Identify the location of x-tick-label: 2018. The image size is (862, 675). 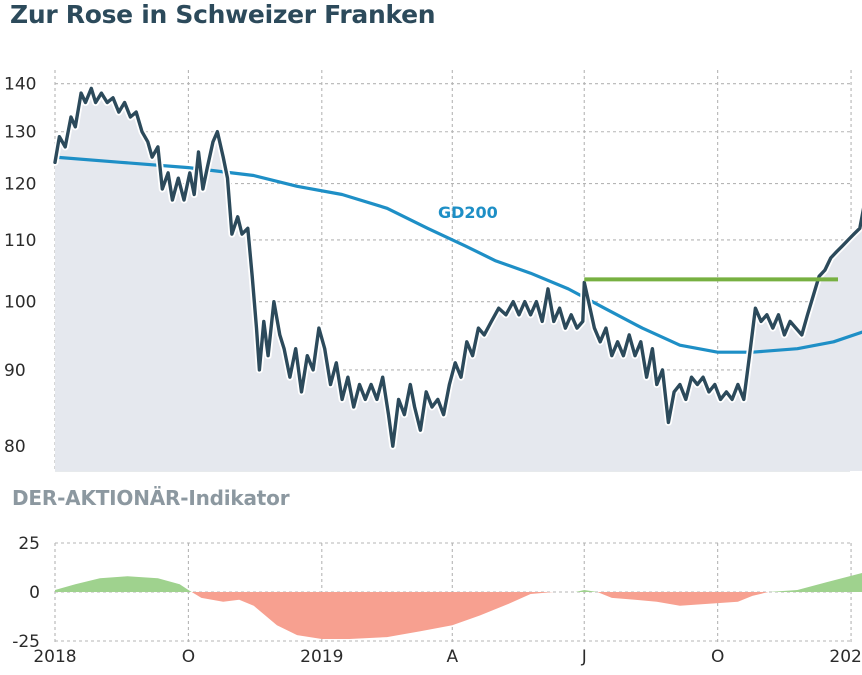
(54, 657).